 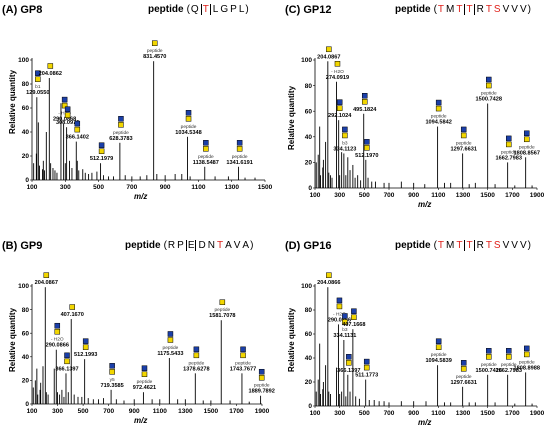 I want to click on peptide-sequence: peptide (Q T L G P L), so click(x=198, y=9).